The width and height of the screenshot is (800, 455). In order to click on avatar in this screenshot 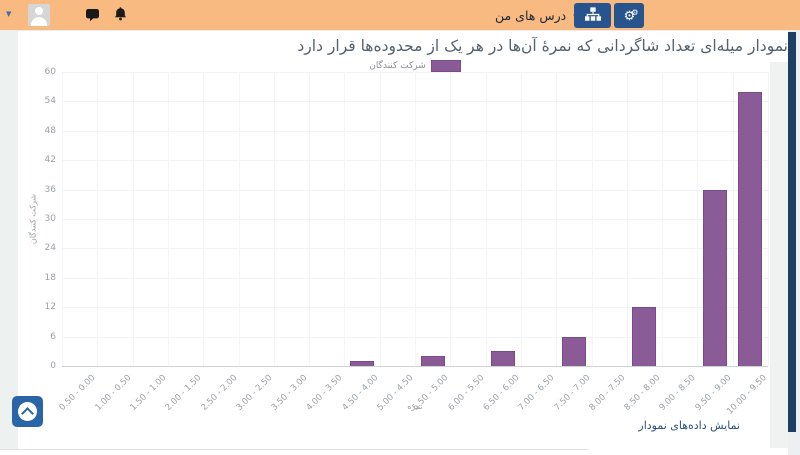, I will do `click(39, 15)`.